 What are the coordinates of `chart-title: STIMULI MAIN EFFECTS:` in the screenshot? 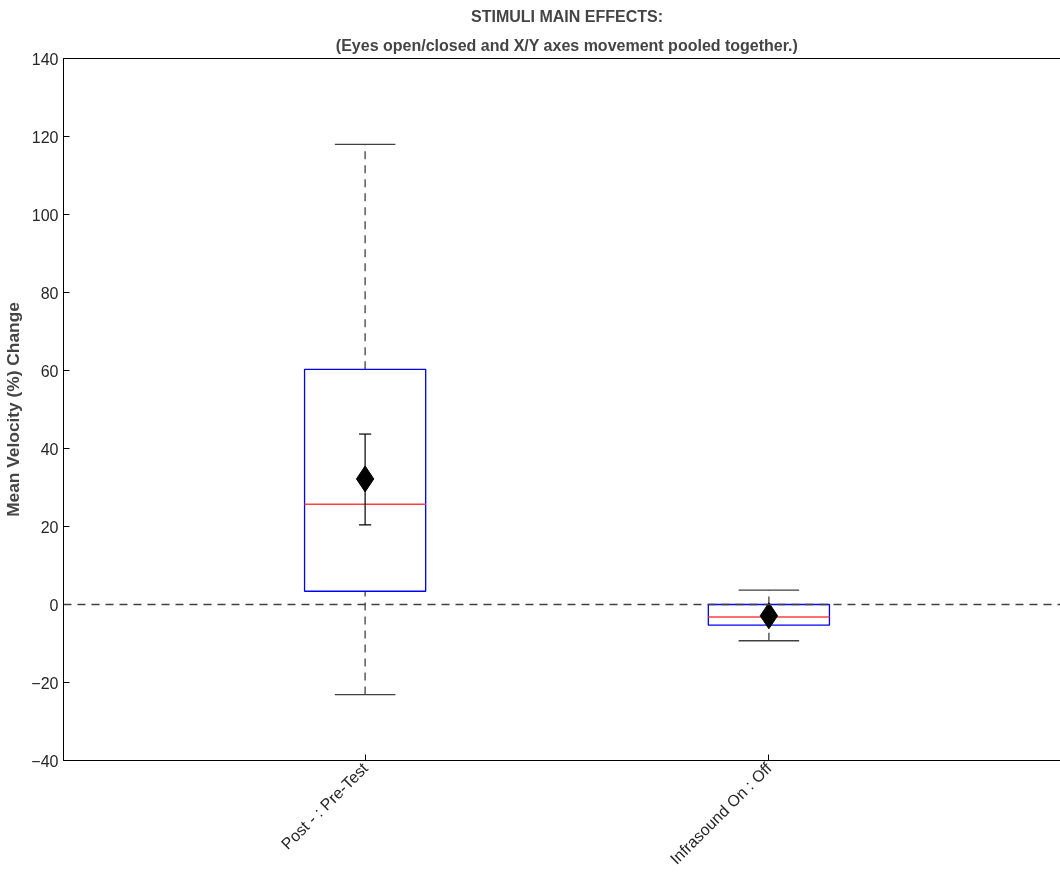 It's located at (567, 16).